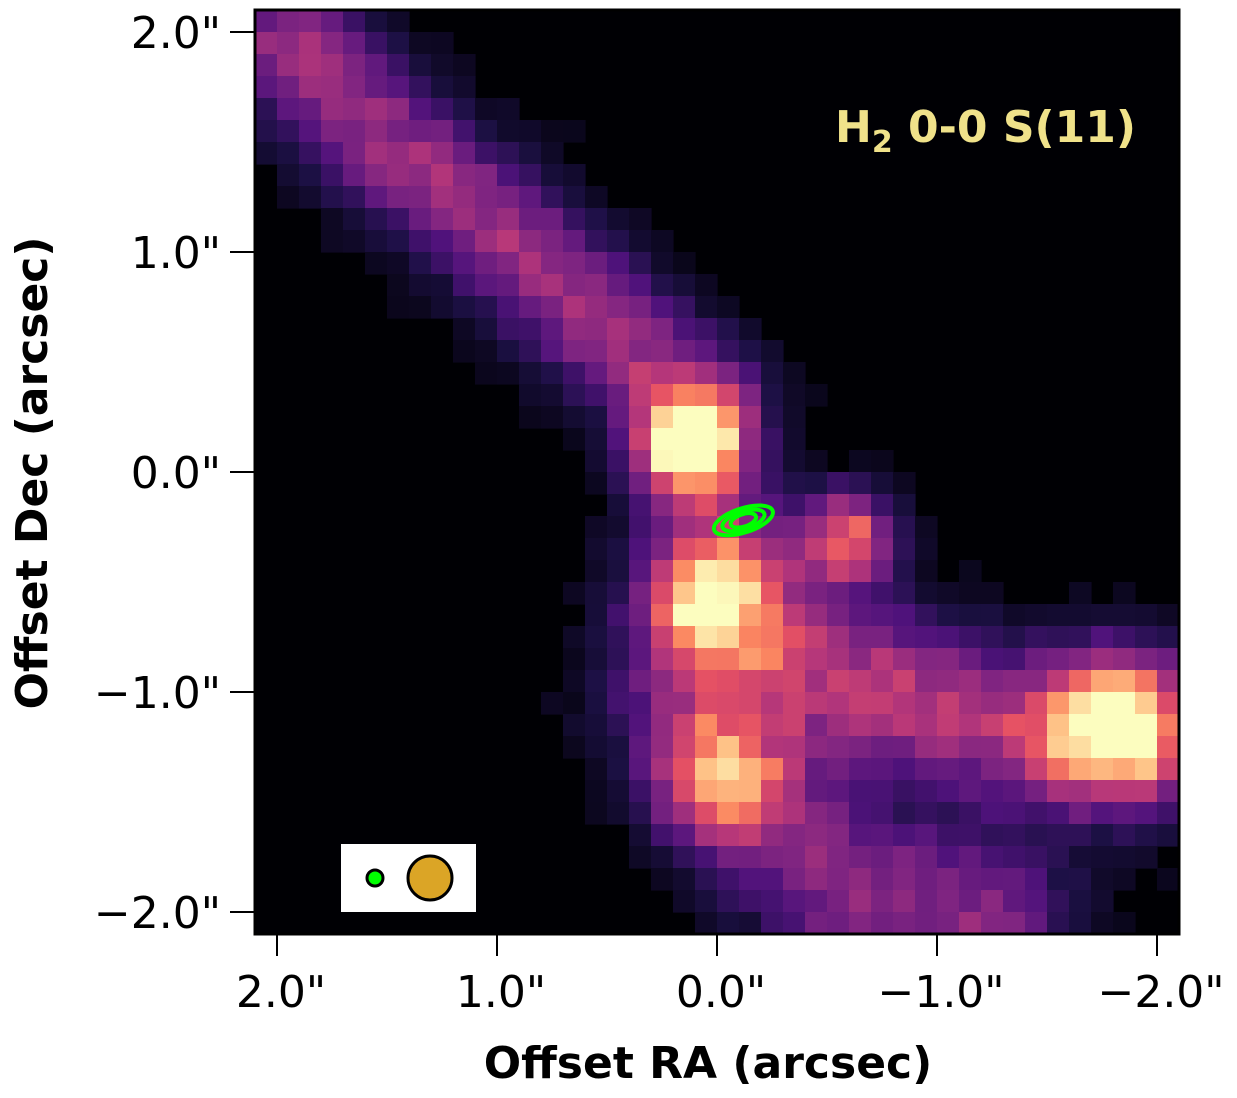 This screenshot has height=1098, width=1237. What do you see at coordinates (940, 992) in the screenshot?
I see `x-tick-label: −1.0"` at bounding box center [940, 992].